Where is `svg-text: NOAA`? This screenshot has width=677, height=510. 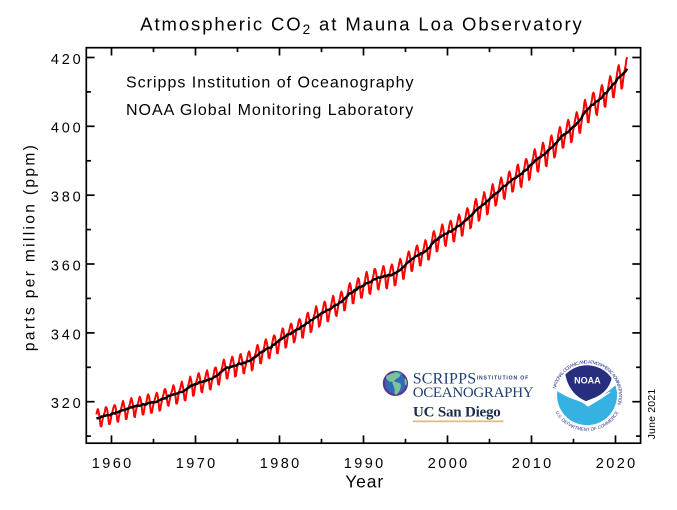 svg-text: NOAA is located at coordinates (587, 380).